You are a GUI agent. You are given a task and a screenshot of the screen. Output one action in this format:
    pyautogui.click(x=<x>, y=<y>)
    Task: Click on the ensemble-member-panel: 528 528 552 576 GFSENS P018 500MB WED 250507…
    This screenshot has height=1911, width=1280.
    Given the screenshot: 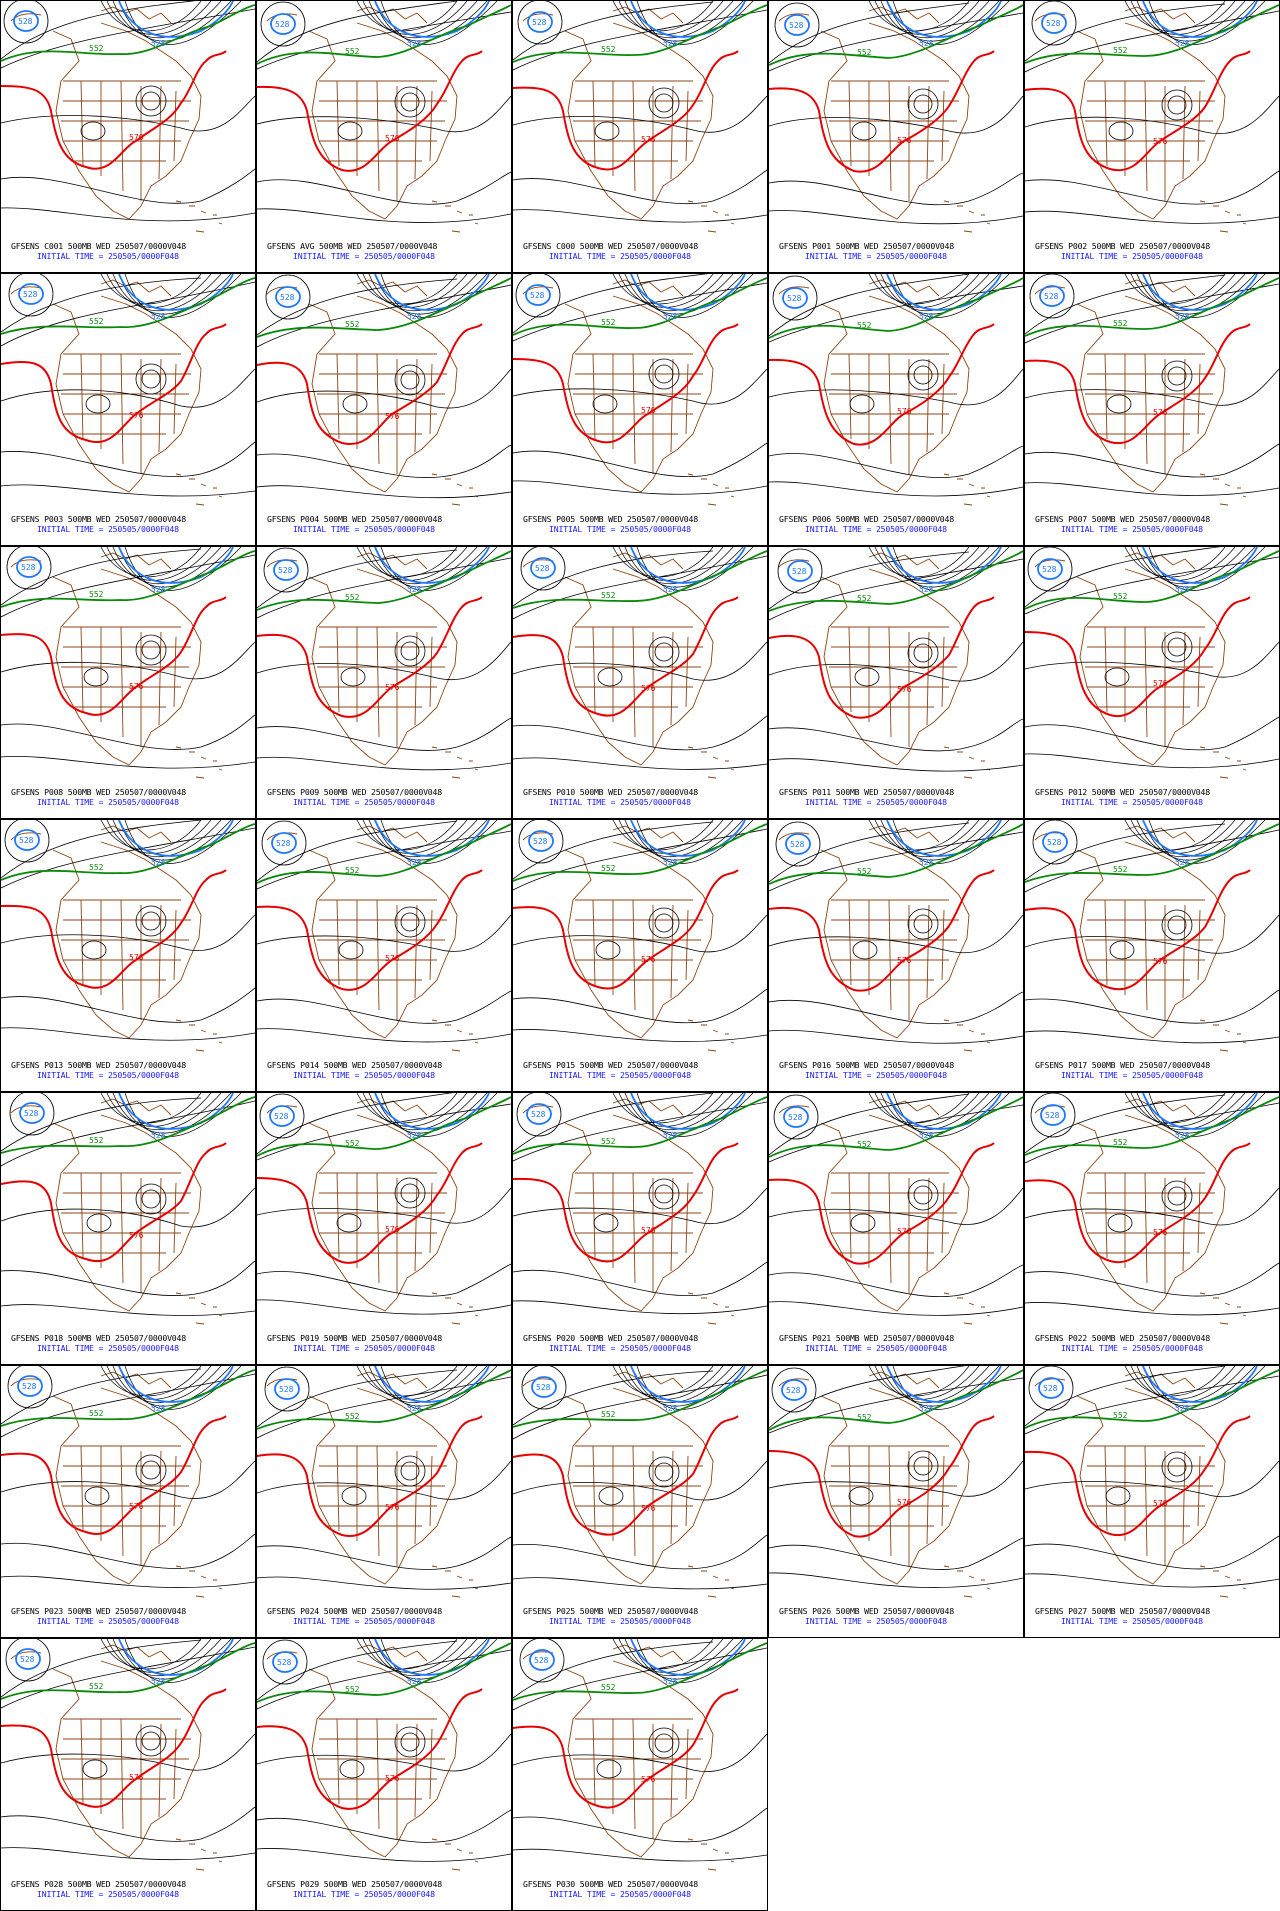 What is the action you would take?
    pyautogui.click(x=128, y=1228)
    